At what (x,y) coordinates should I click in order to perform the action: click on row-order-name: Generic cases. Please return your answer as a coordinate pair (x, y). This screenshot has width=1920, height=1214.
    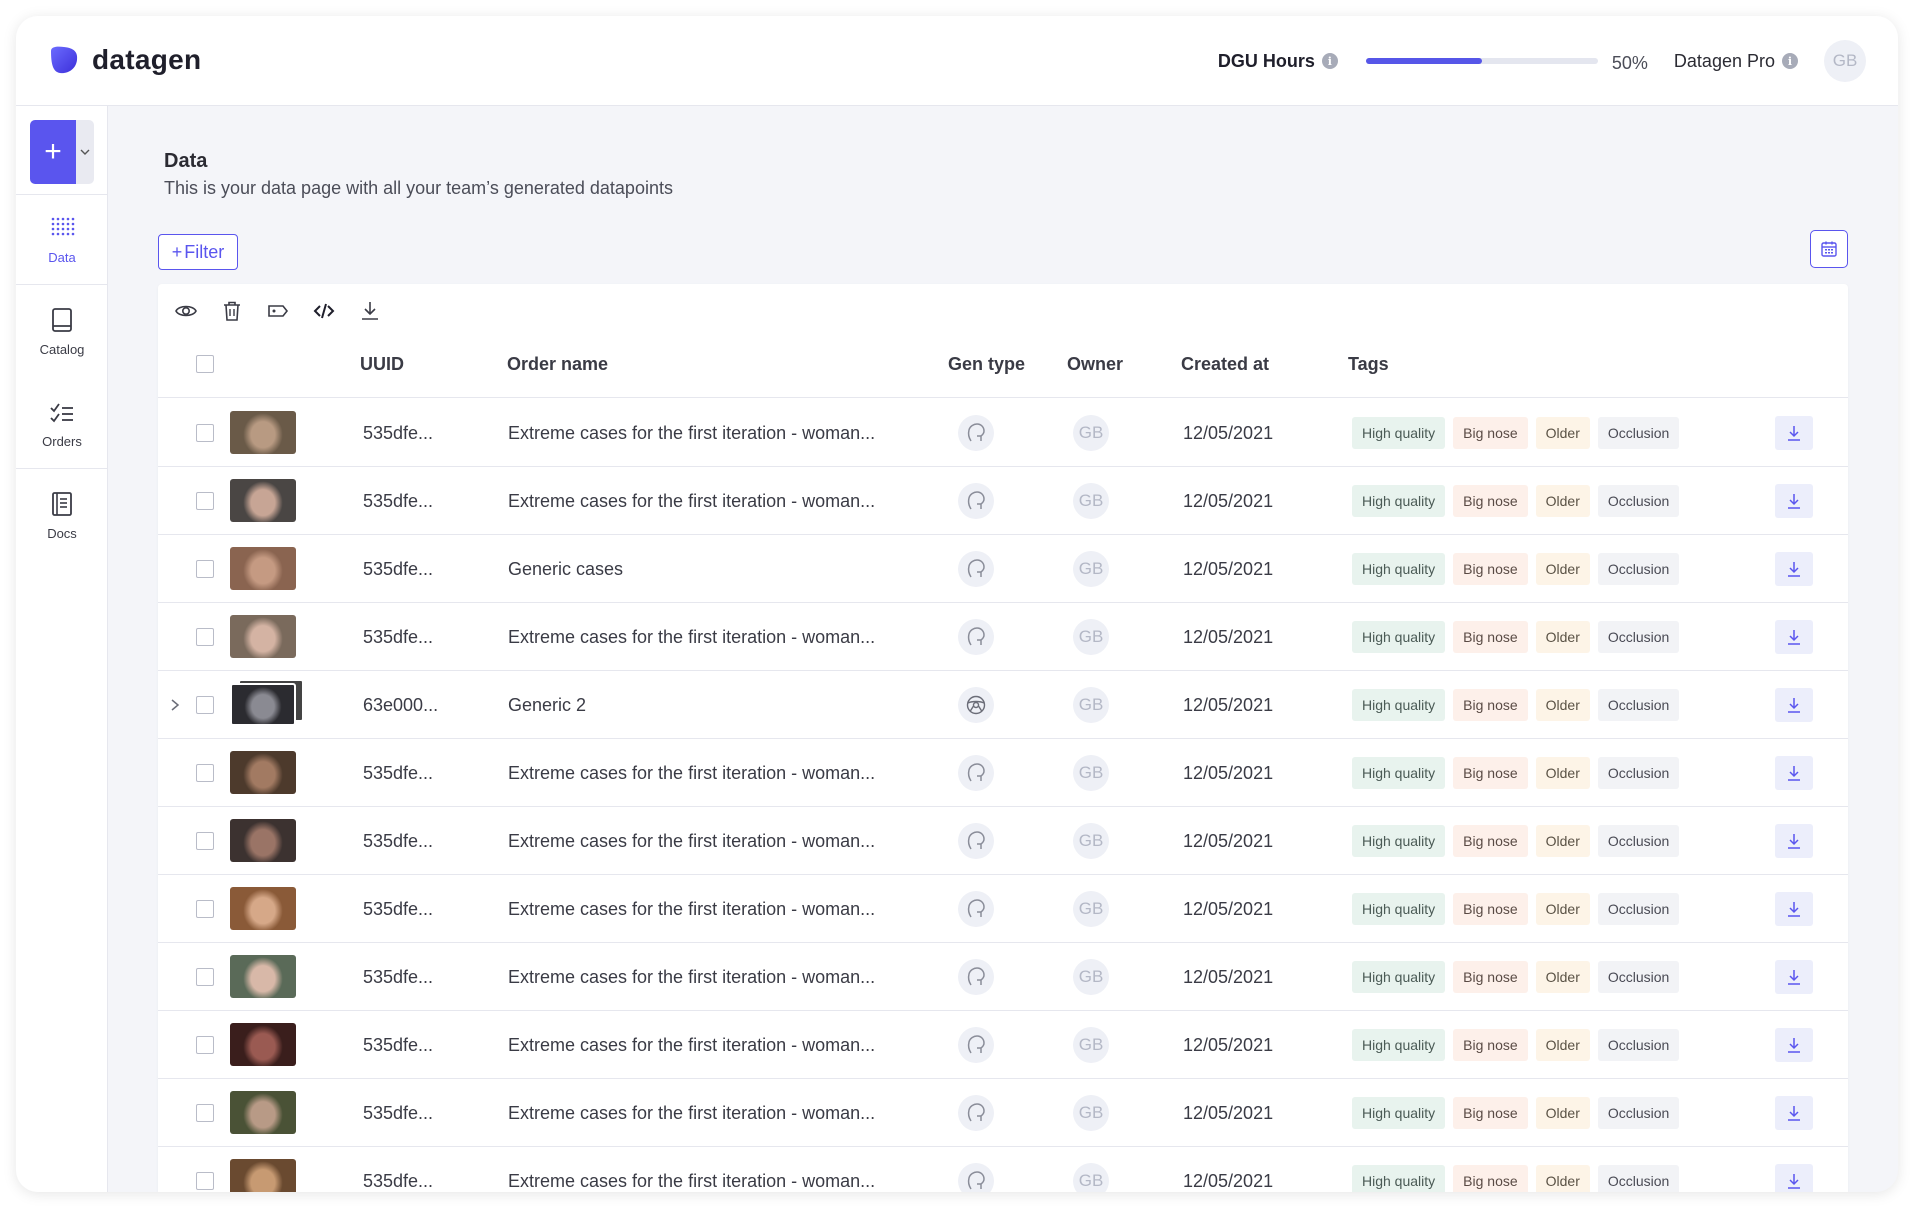
    Looking at the image, I should click on (566, 569).